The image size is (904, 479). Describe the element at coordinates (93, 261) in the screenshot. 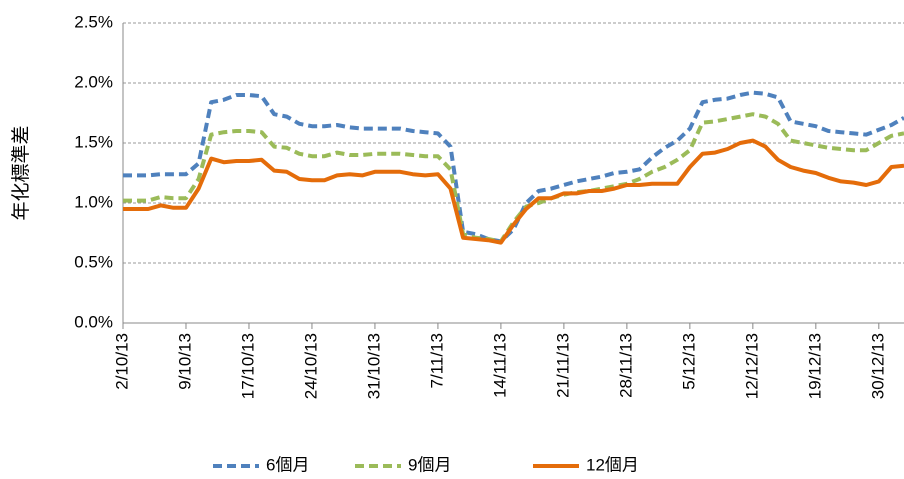

I see `y-tick-label: 0.5%` at that location.